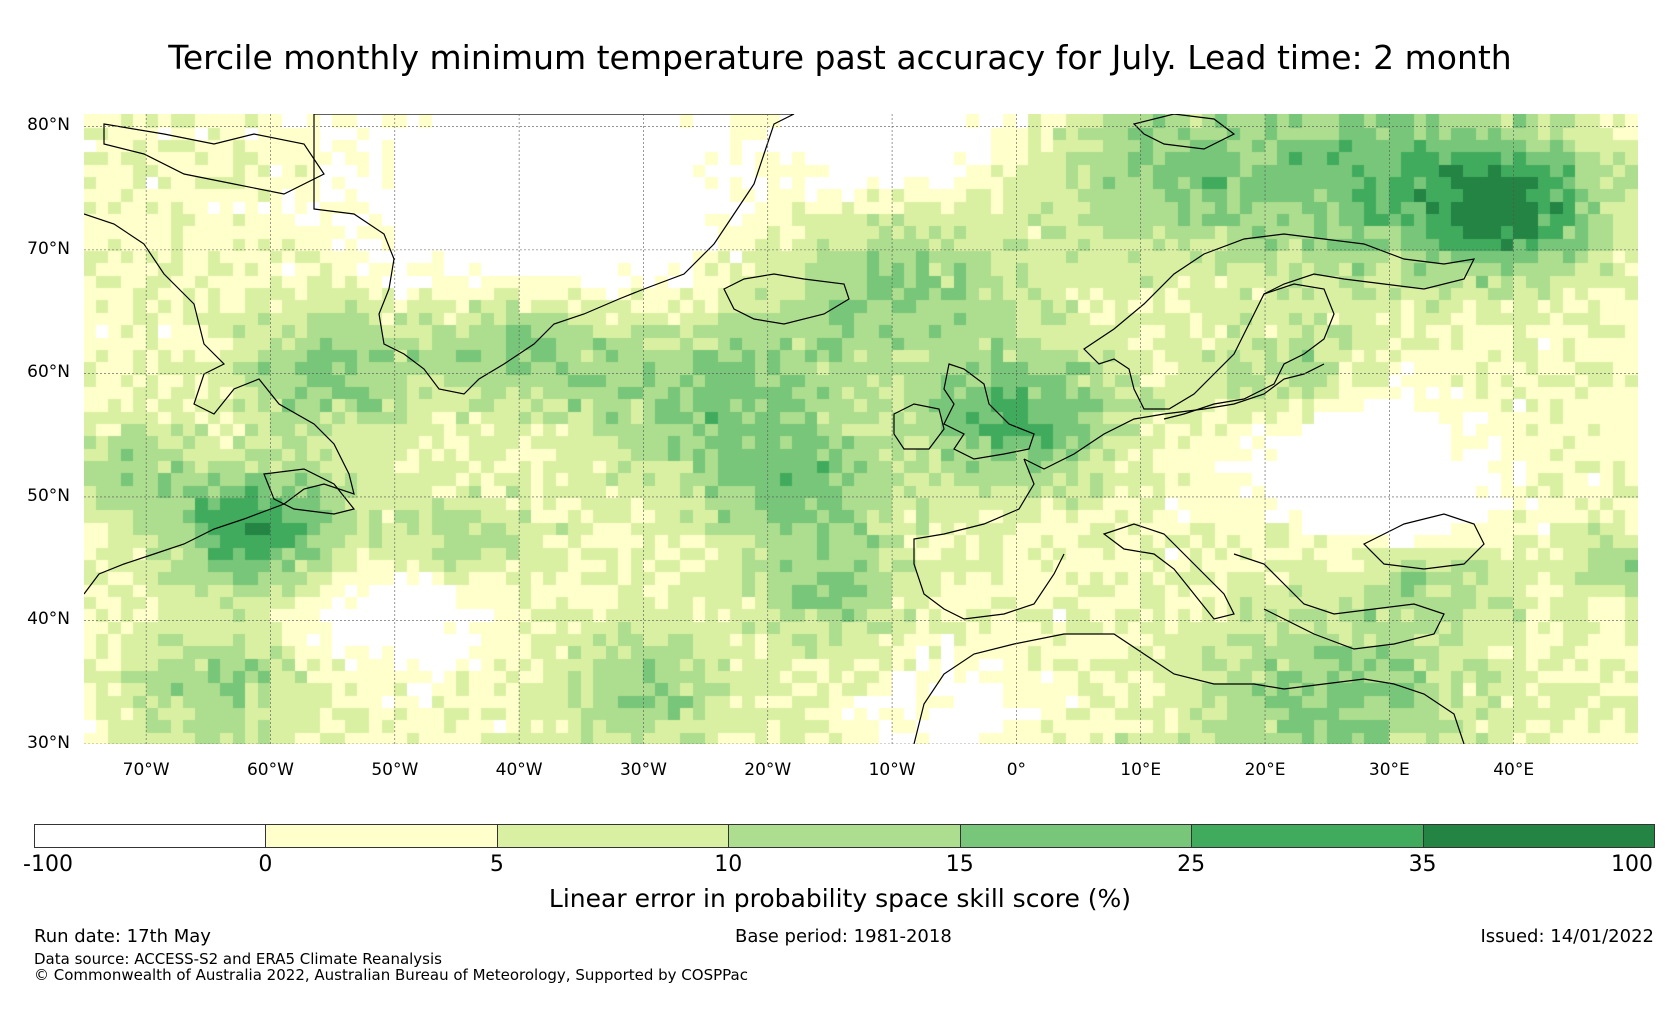  I want to click on longitude-tick-label: 40°E, so click(1514, 770).